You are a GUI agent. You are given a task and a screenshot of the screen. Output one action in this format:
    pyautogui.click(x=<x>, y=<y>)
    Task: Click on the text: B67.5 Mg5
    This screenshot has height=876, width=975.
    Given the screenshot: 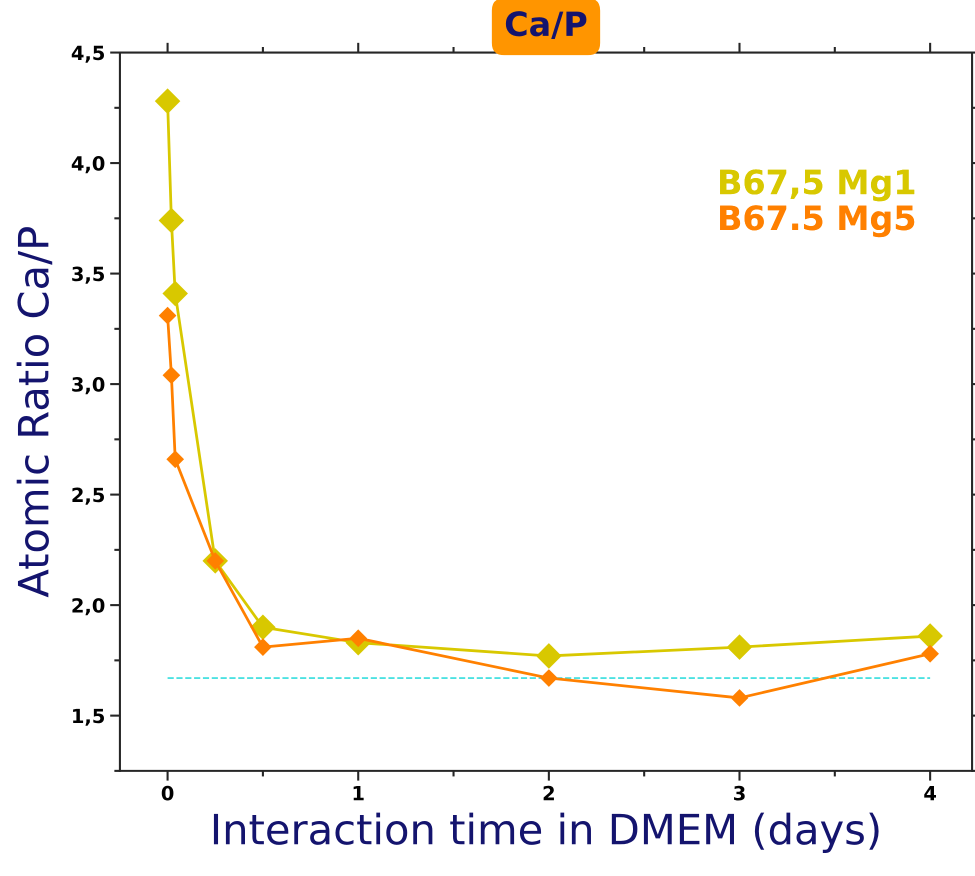 What is the action you would take?
    pyautogui.click(x=817, y=221)
    